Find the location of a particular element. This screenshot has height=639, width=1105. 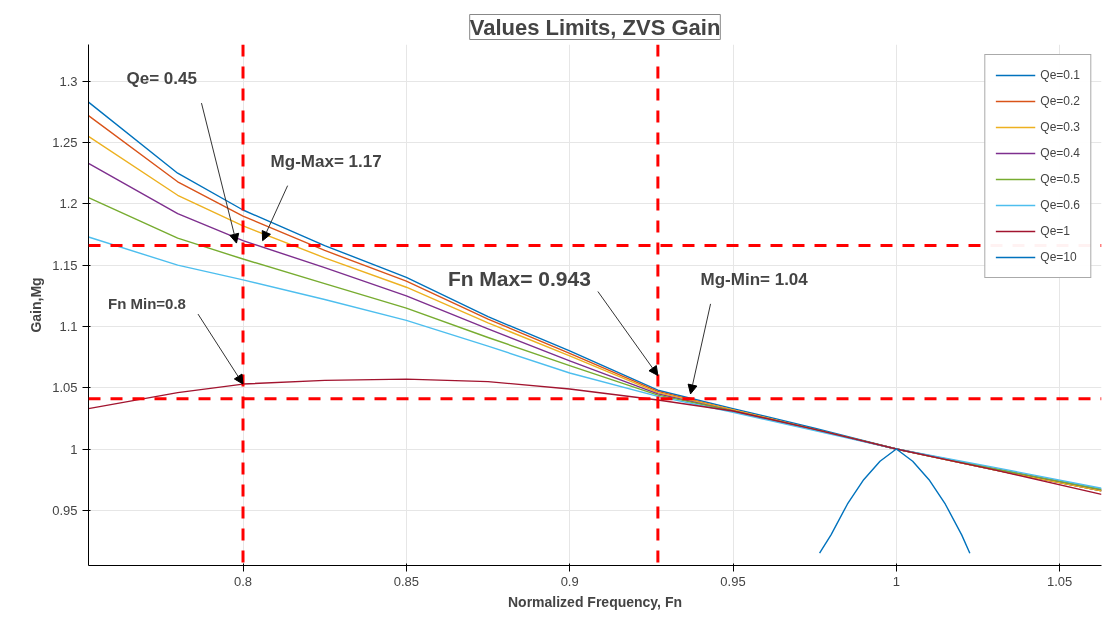

y-tick-label: 1.3 is located at coordinates (68, 81).